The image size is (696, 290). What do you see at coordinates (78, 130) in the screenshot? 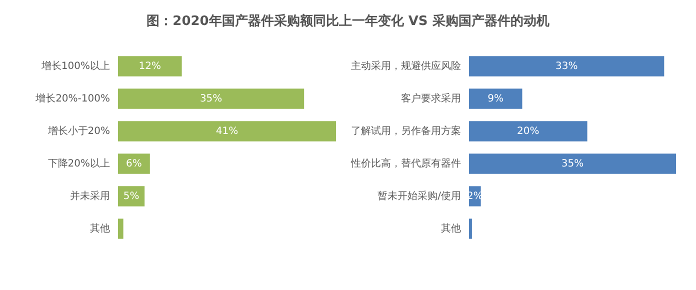
I see `y-tick-label: 增长小于20%` at bounding box center [78, 130].